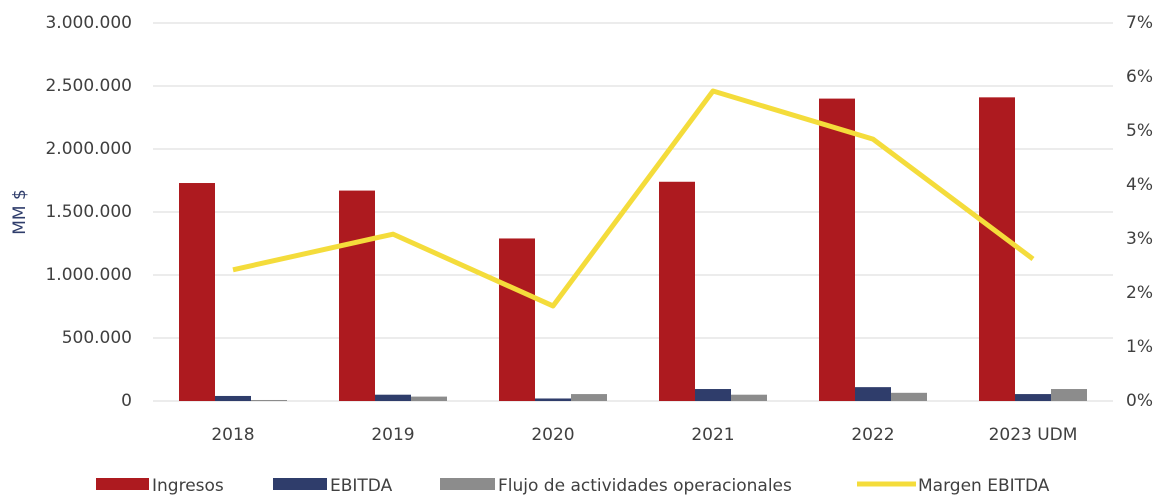 The image size is (1169, 495). I want to click on y2-tick-label: 3%, so click(1139, 239).